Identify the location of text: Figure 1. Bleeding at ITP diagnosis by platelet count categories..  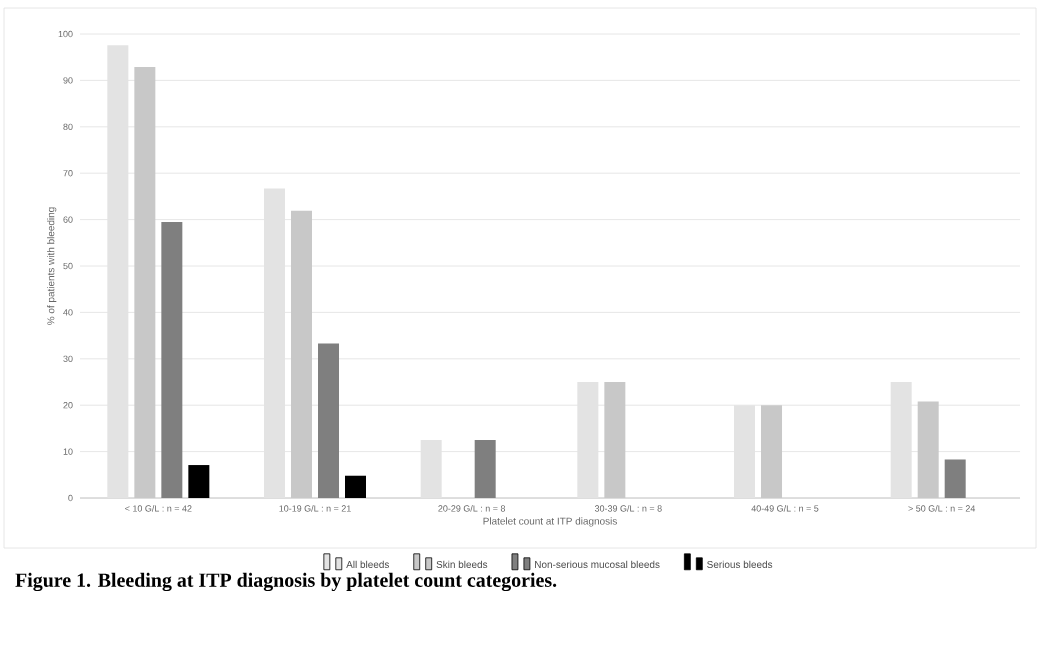
(286, 582).